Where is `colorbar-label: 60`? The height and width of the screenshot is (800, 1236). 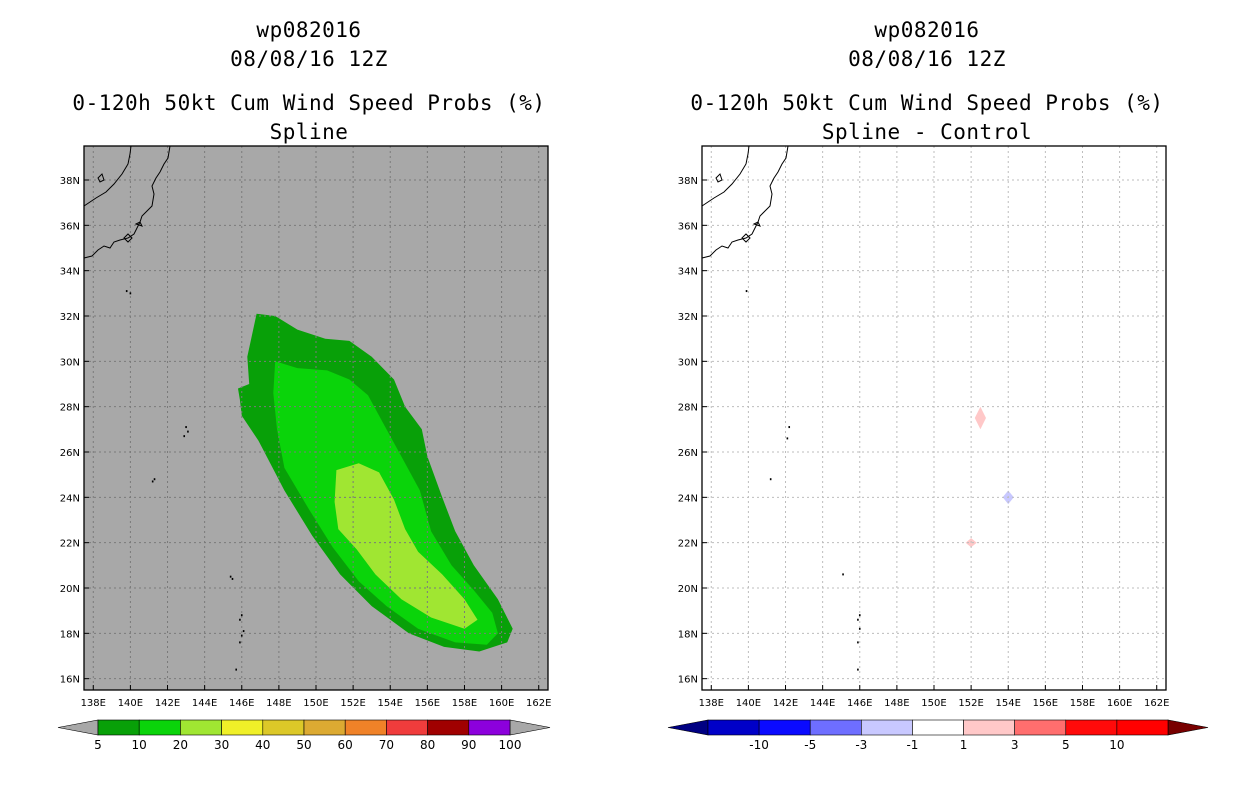 colorbar-label: 60 is located at coordinates (345, 745).